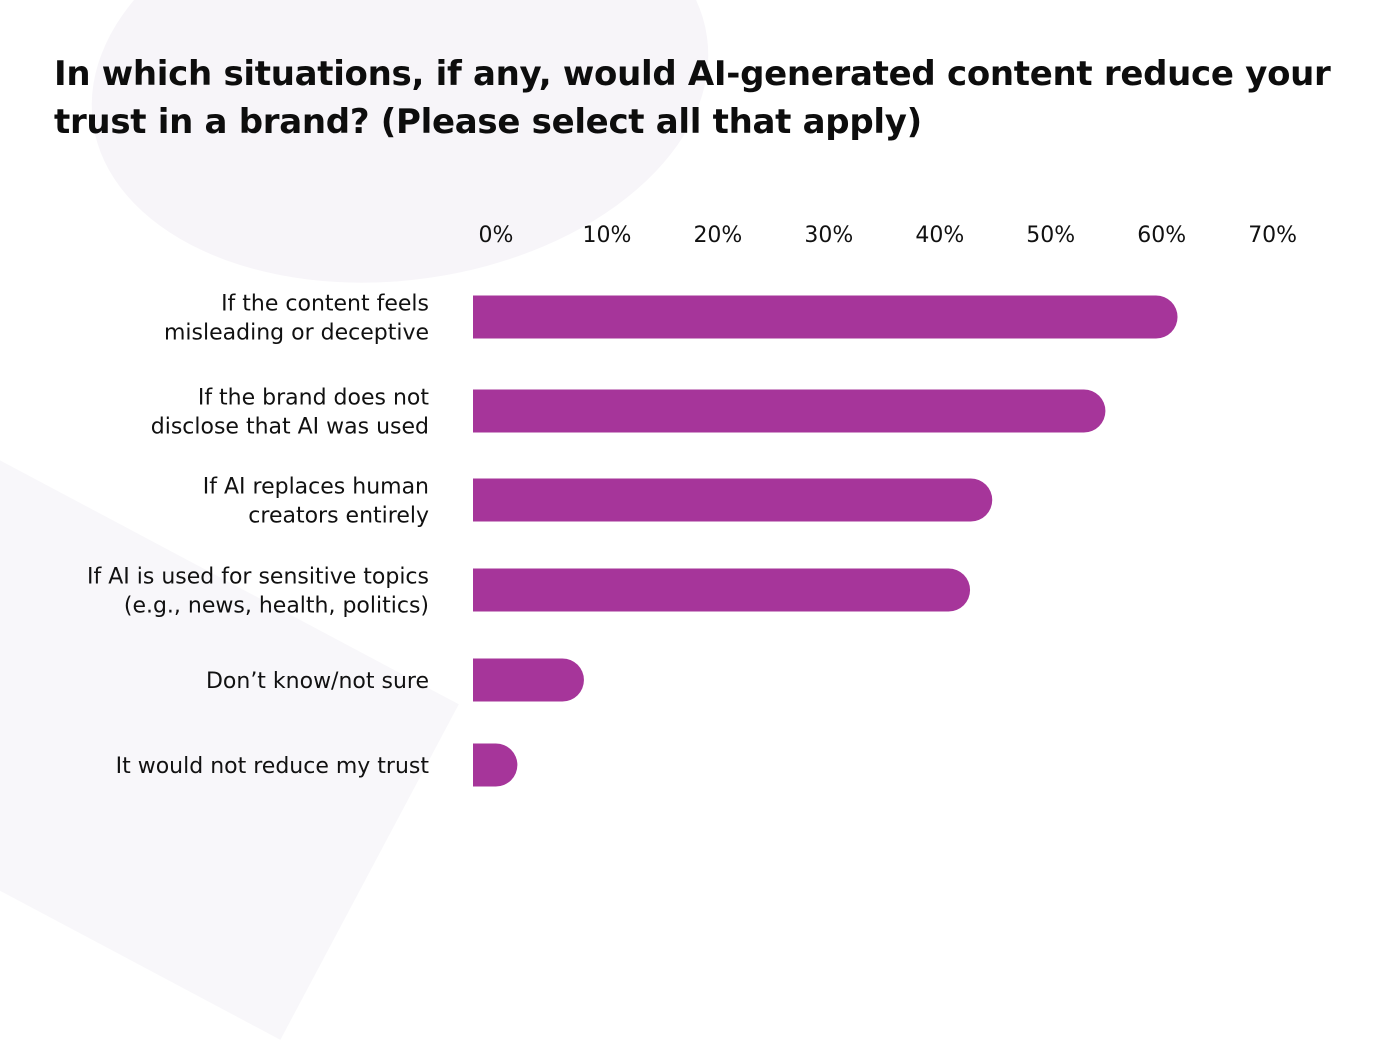 The image size is (1392, 1040). Describe the element at coordinates (317, 681) in the screenshot. I see `category-label: Don’t know/not sure` at that location.